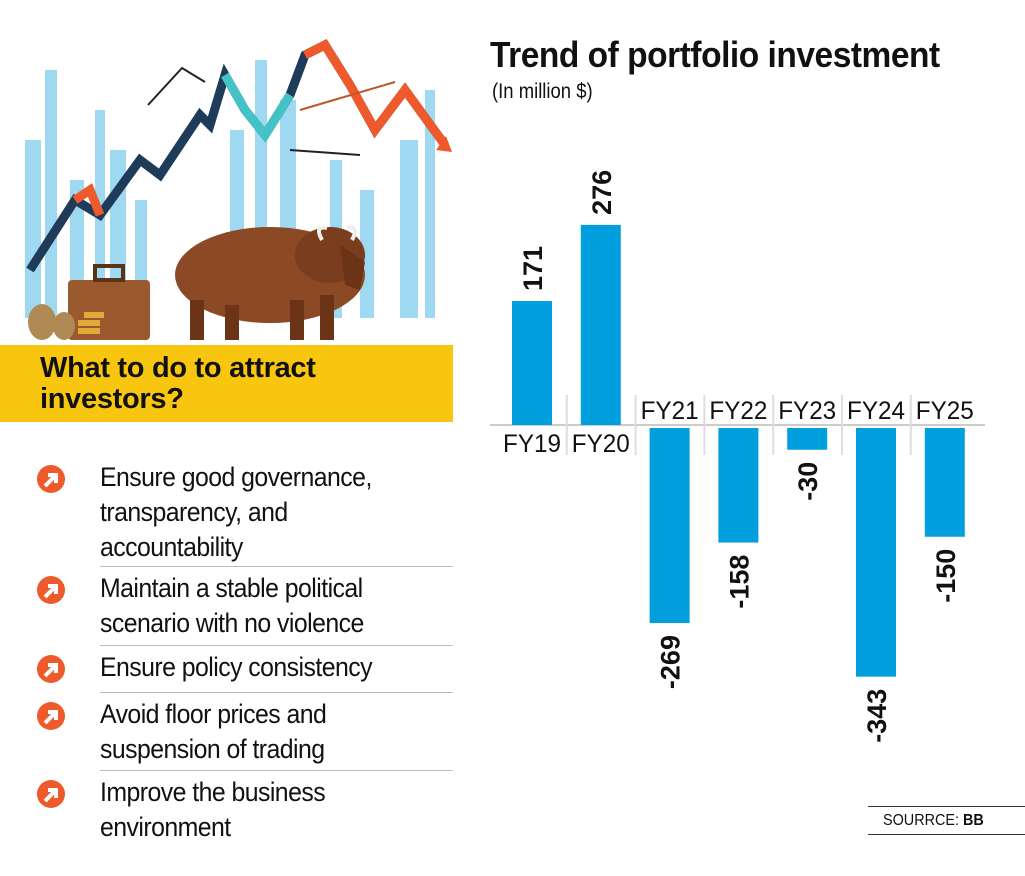  What do you see at coordinates (739, 582) in the screenshot?
I see `value-label: -158` at bounding box center [739, 582].